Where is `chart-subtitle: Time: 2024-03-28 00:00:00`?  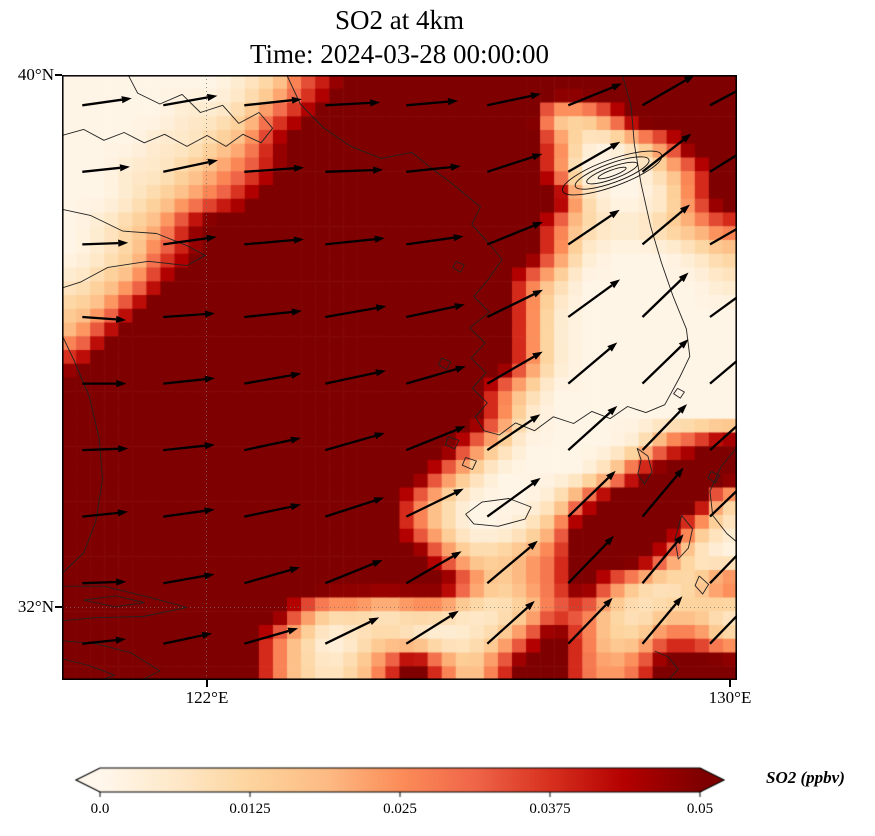
chart-subtitle: Time: 2024-03-28 00:00:00 is located at coordinates (399, 54).